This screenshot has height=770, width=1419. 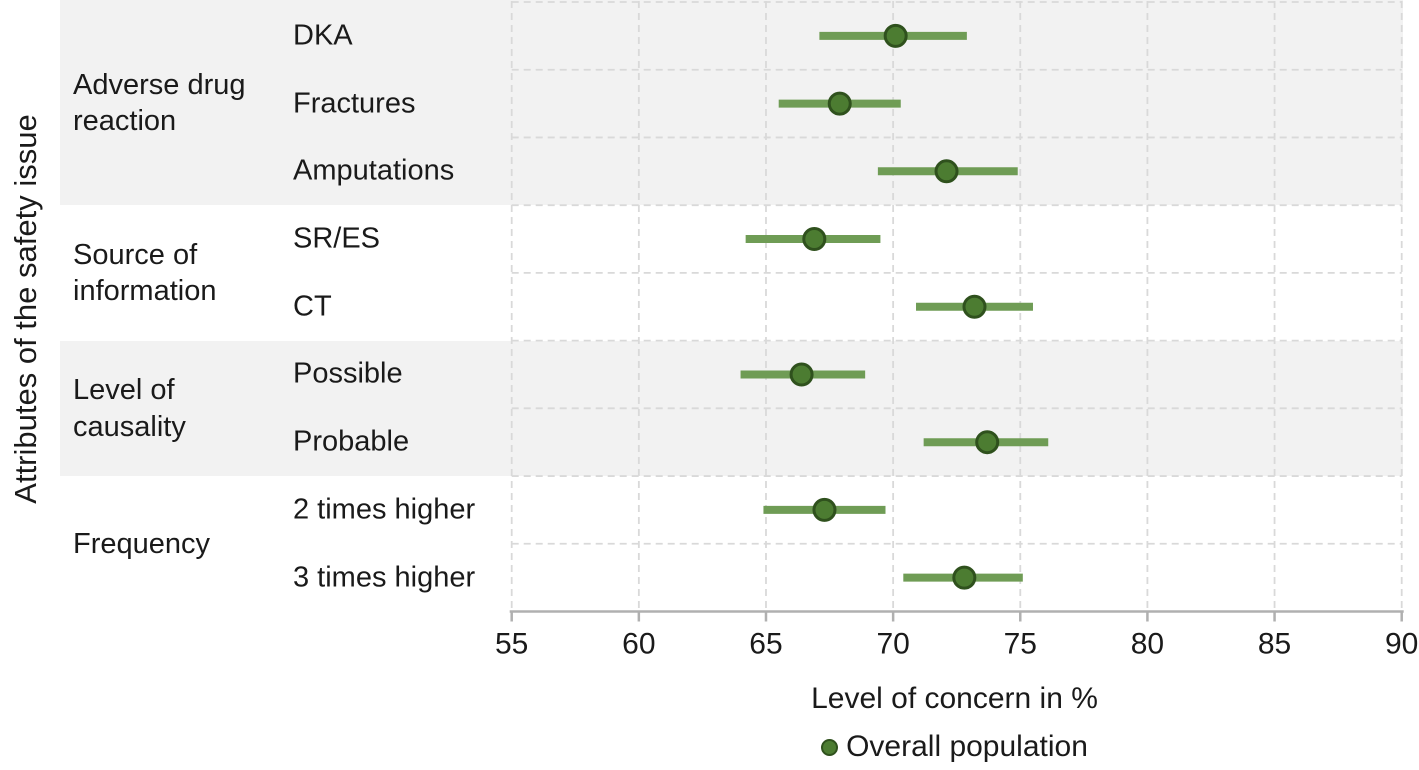 What do you see at coordinates (638, 644) in the screenshot?
I see `x-tick-label: 60` at bounding box center [638, 644].